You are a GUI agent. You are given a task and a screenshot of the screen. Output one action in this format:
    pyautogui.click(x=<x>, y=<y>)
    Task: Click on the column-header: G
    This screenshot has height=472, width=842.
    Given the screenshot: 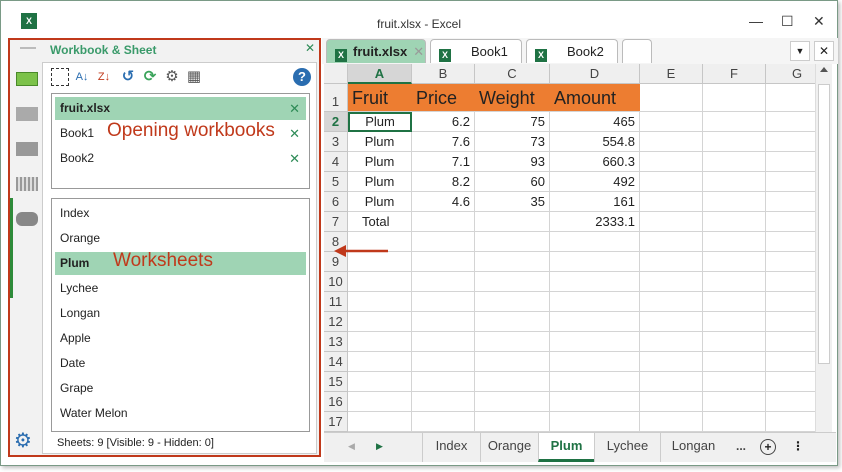 What is the action you would take?
    pyautogui.click(x=790, y=74)
    